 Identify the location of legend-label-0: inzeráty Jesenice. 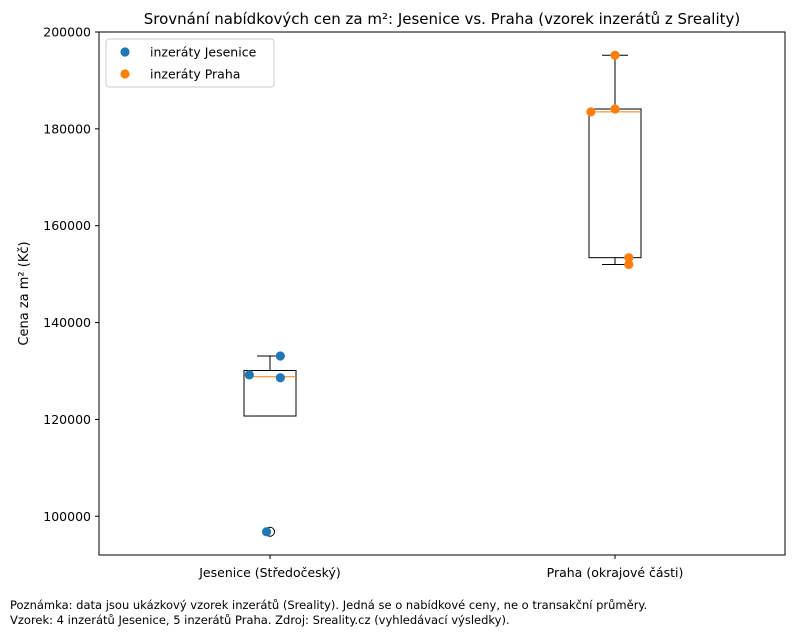
(203, 52).